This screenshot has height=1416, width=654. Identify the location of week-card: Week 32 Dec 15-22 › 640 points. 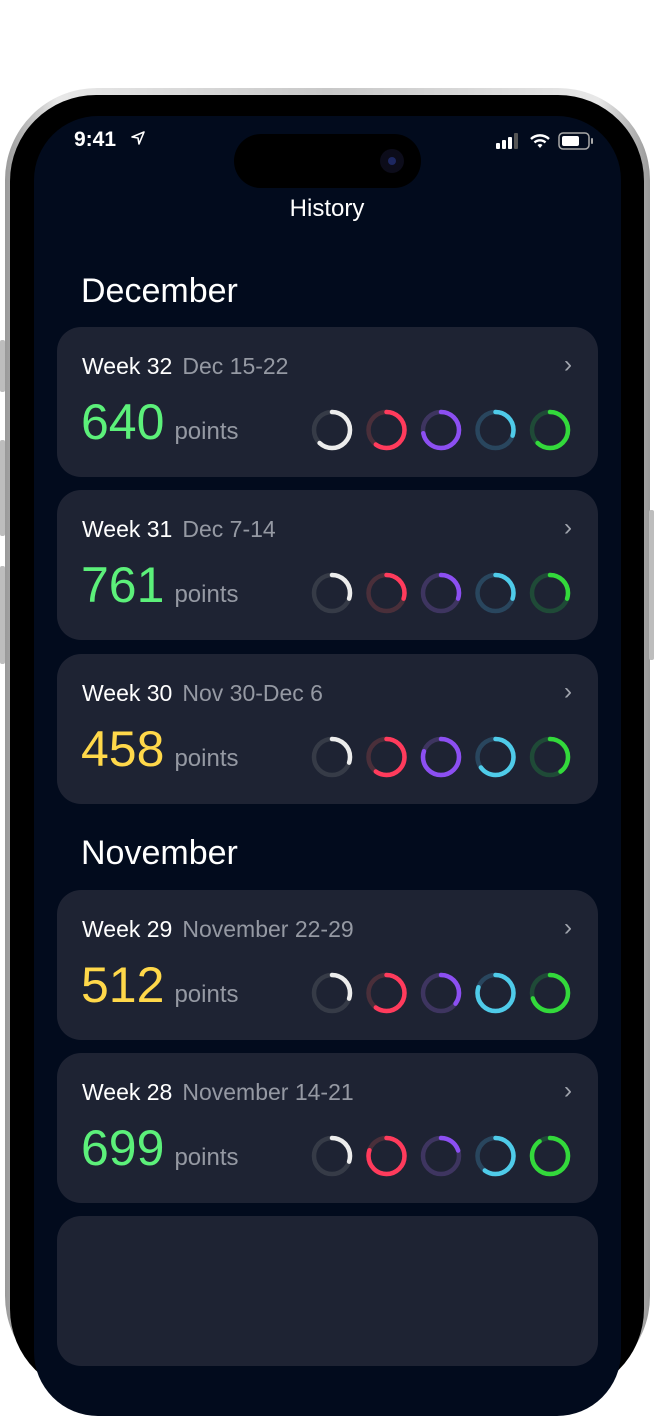
(327, 402).